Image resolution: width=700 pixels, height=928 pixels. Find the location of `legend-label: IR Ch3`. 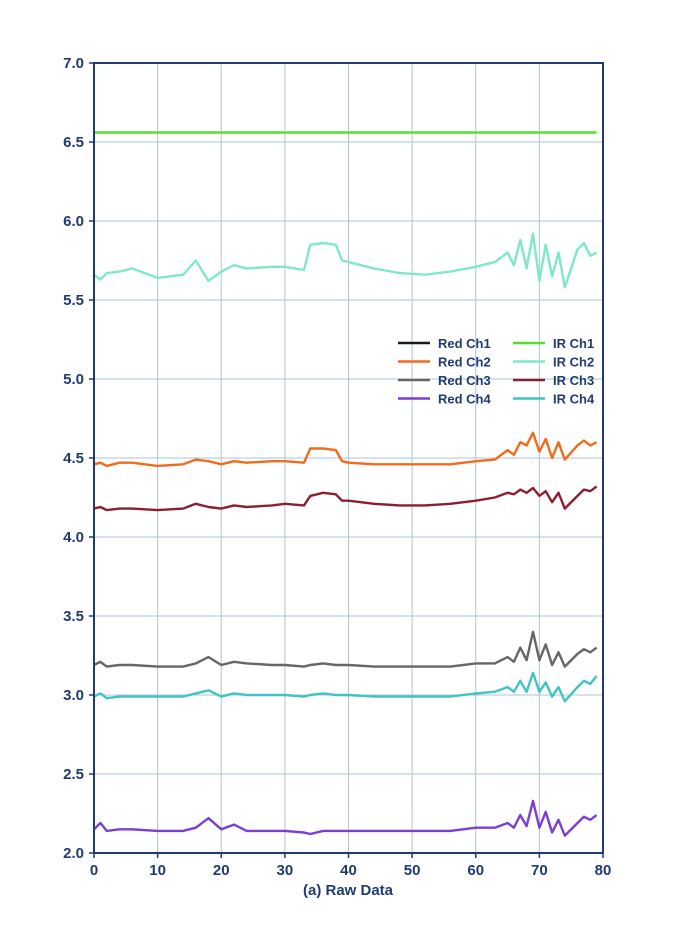

legend-label: IR Ch3 is located at coordinates (573, 380).